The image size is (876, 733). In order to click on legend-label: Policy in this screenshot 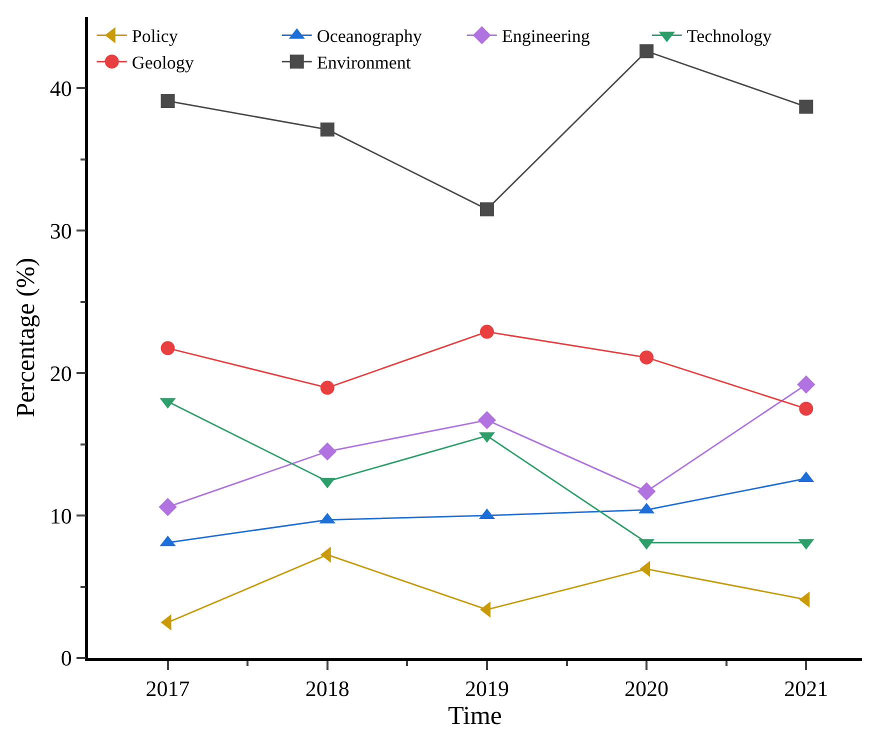, I will do `click(155, 36)`.